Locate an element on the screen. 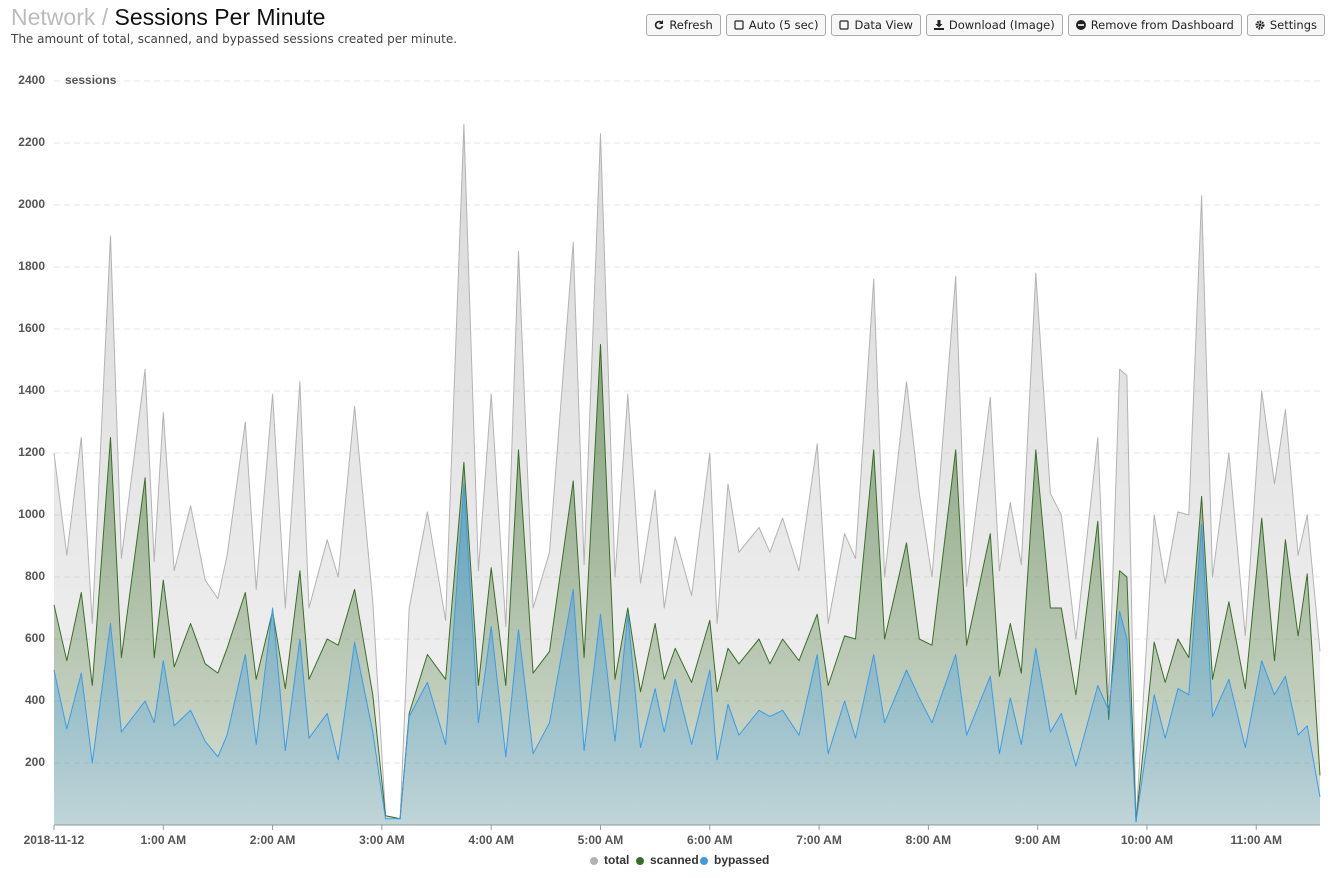 Image resolution: width=1344 pixels, height=878 pixels. y-tick-label: 1000 is located at coordinates (31, 514).